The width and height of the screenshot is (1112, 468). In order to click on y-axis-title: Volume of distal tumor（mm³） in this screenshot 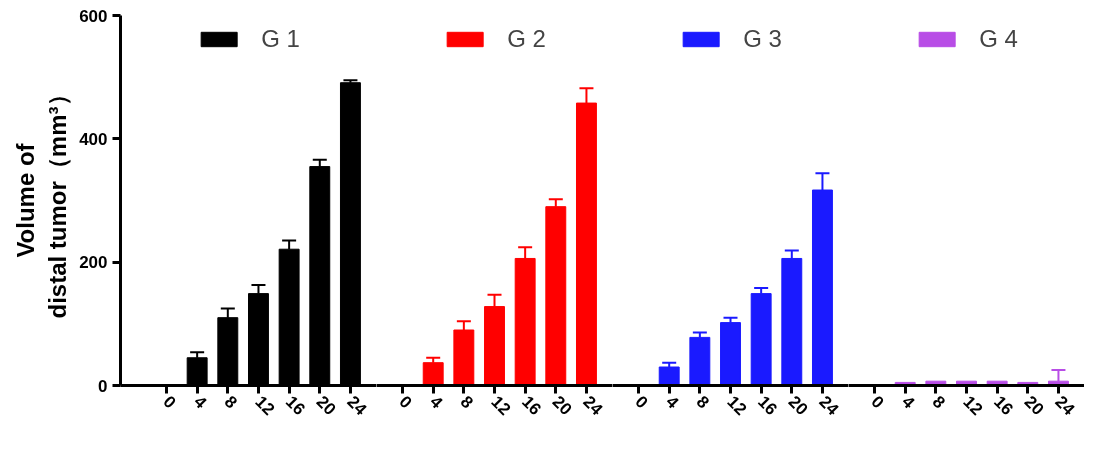, I will do `click(41, 200)`.